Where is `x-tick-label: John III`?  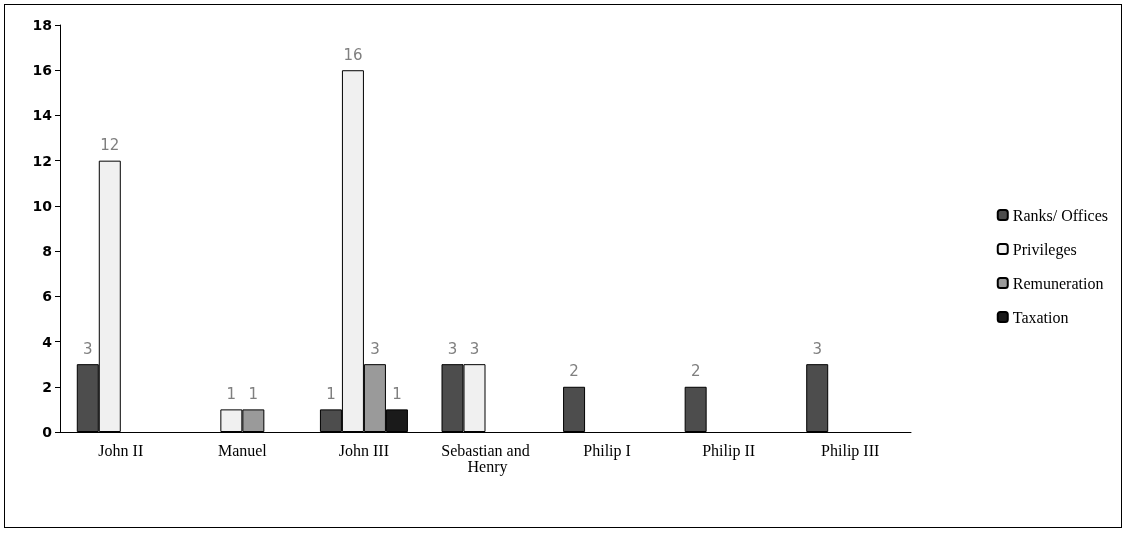
x-tick-label: John III is located at coordinates (364, 450).